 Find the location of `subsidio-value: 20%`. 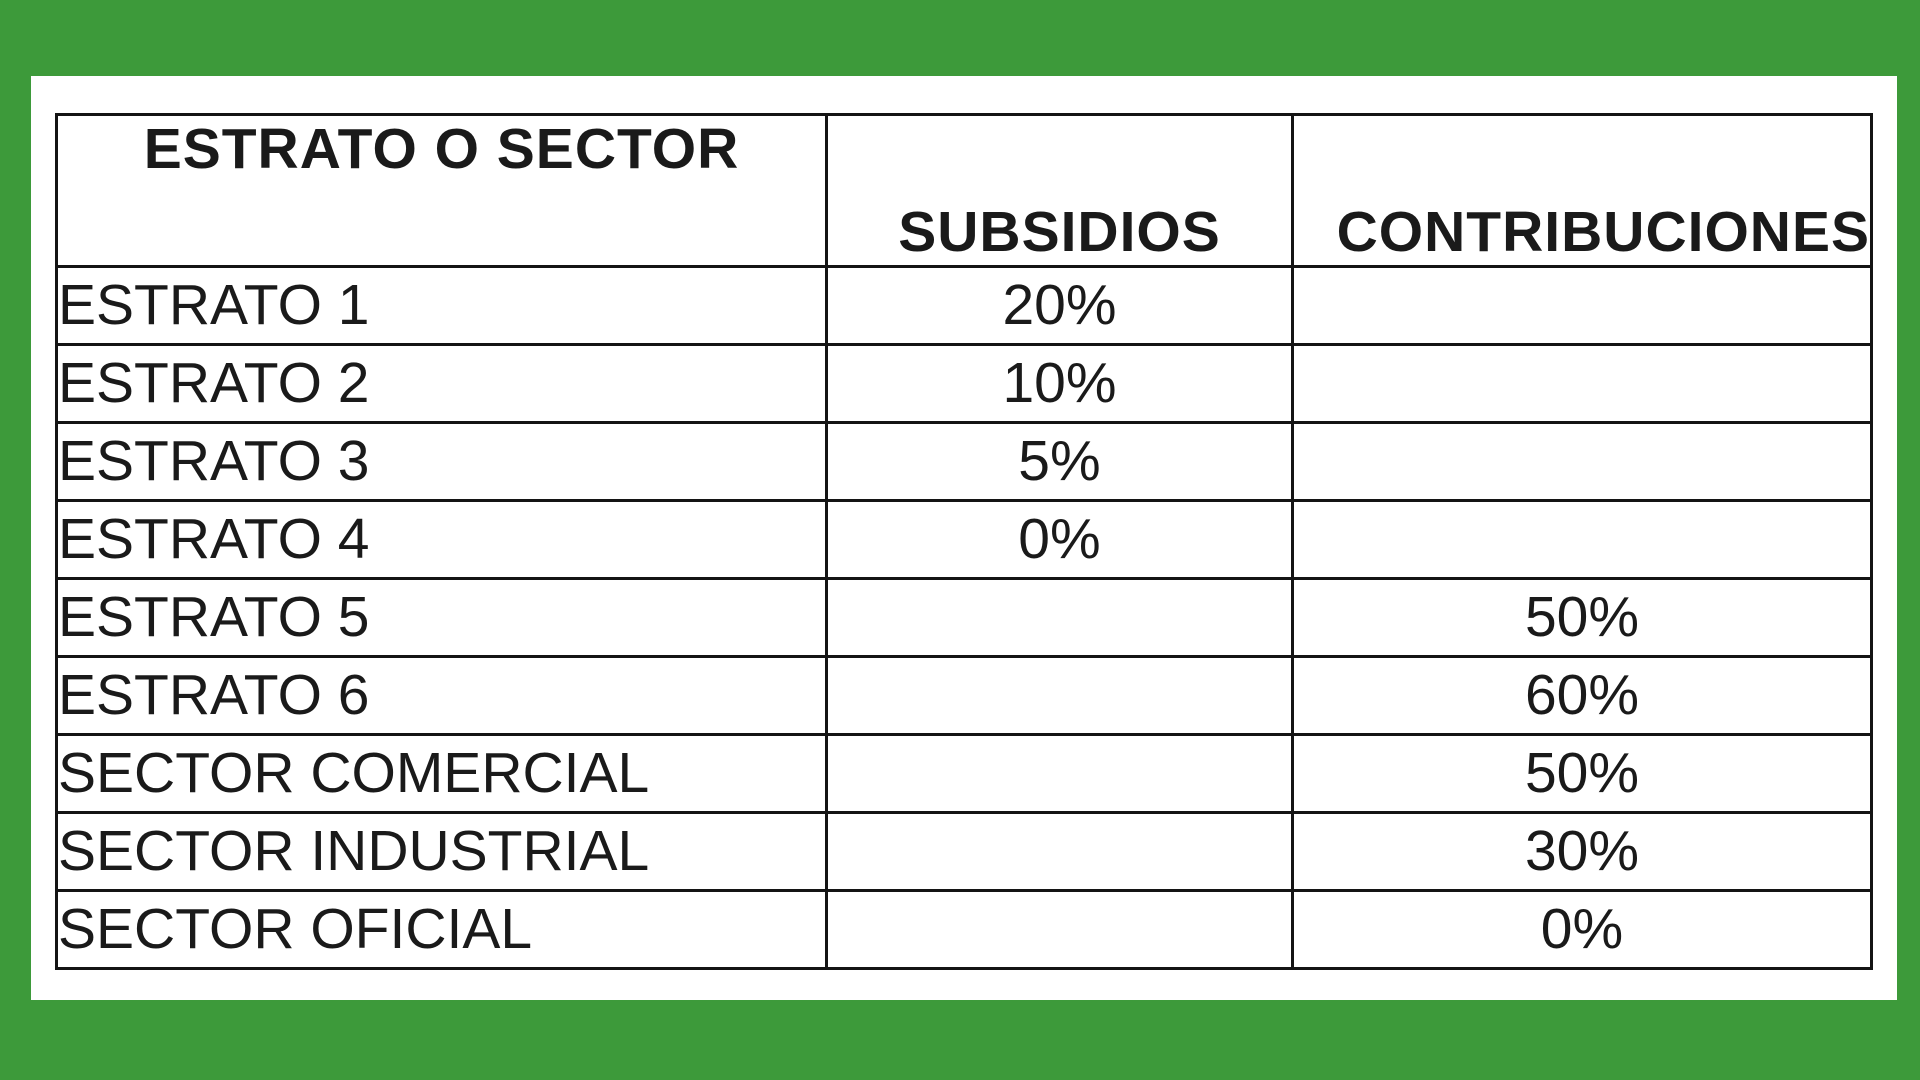

subsidio-value: 20% is located at coordinates (1059, 305).